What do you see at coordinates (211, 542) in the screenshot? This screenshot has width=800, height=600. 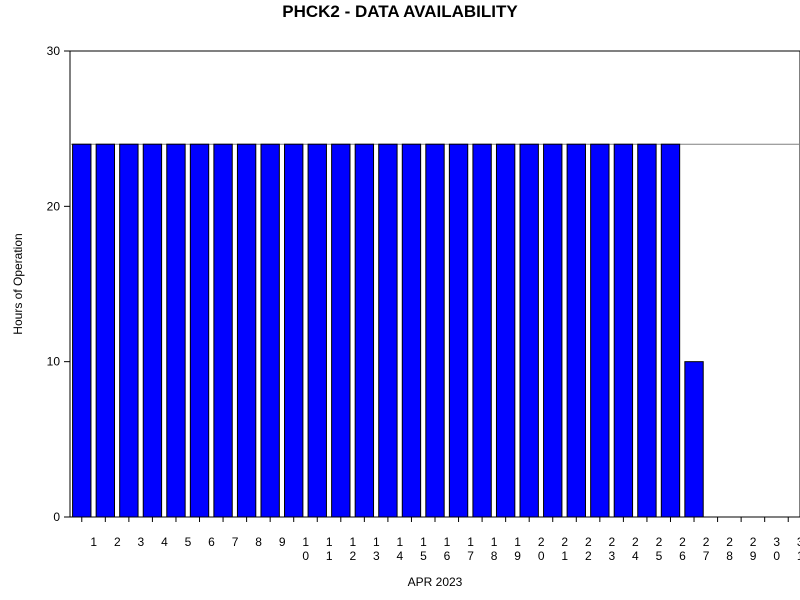 I see `x-tick-label-6: 6` at bounding box center [211, 542].